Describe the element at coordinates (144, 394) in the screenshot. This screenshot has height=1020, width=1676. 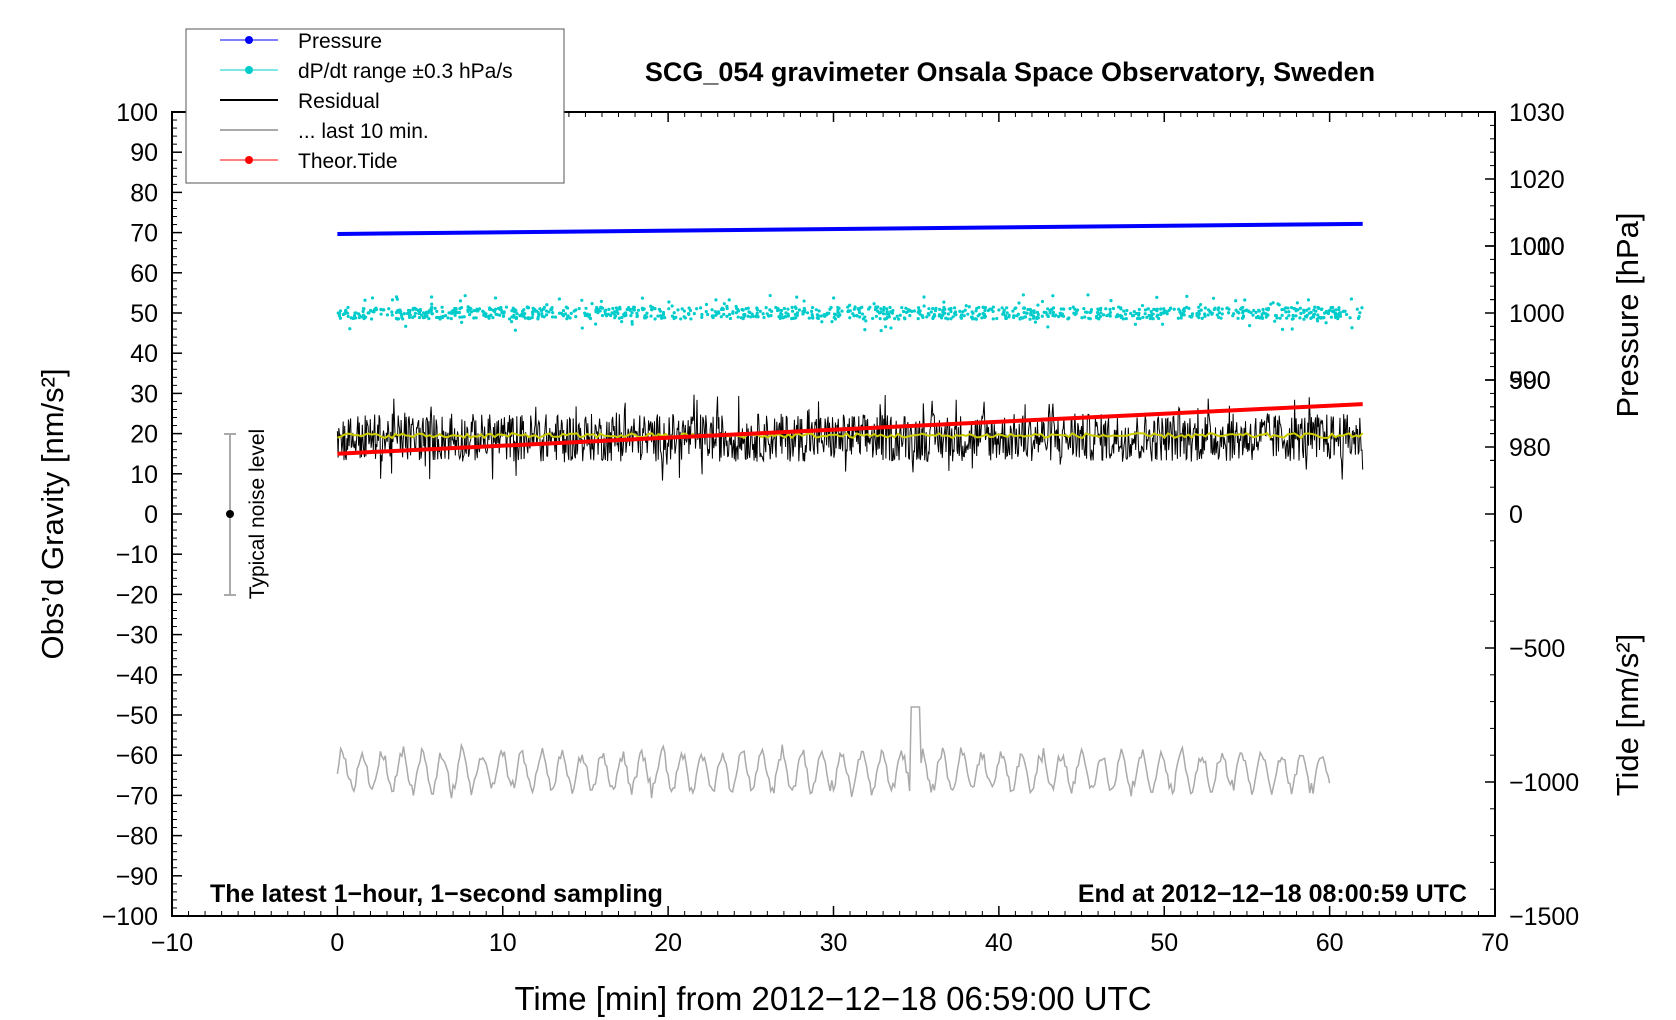
I see `y-left-tick-label: 30` at that location.